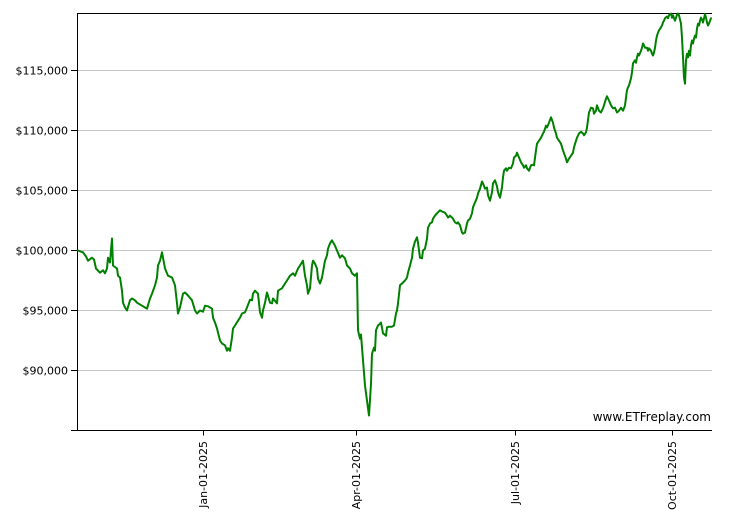 The height and width of the screenshot is (530, 750). I want to click on y-axis-tick-label: $115,000, so click(42, 71).